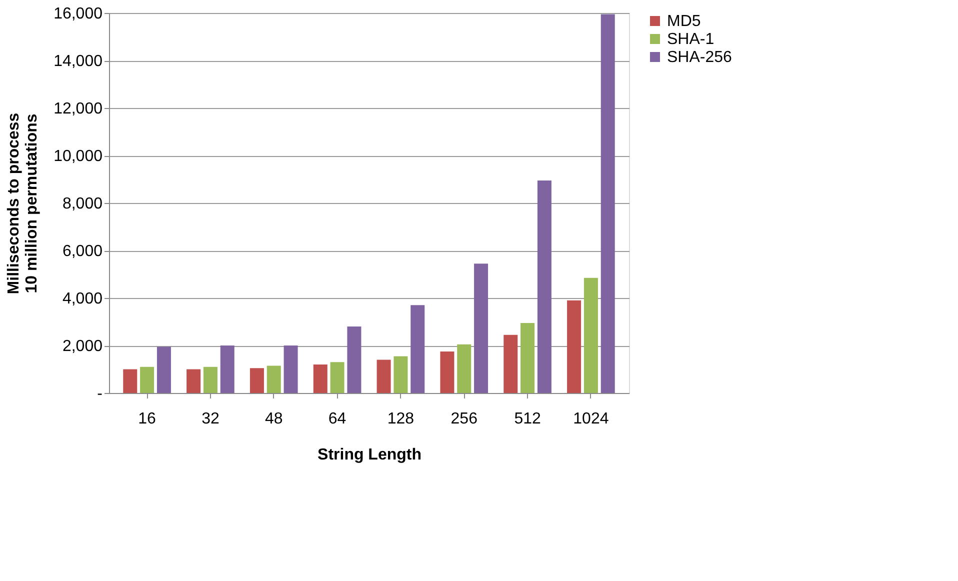  What do you see at coordinates (591, 419) in the screenshot?
I see `x-tick-label: 1024` at bounding box center [591, 419].